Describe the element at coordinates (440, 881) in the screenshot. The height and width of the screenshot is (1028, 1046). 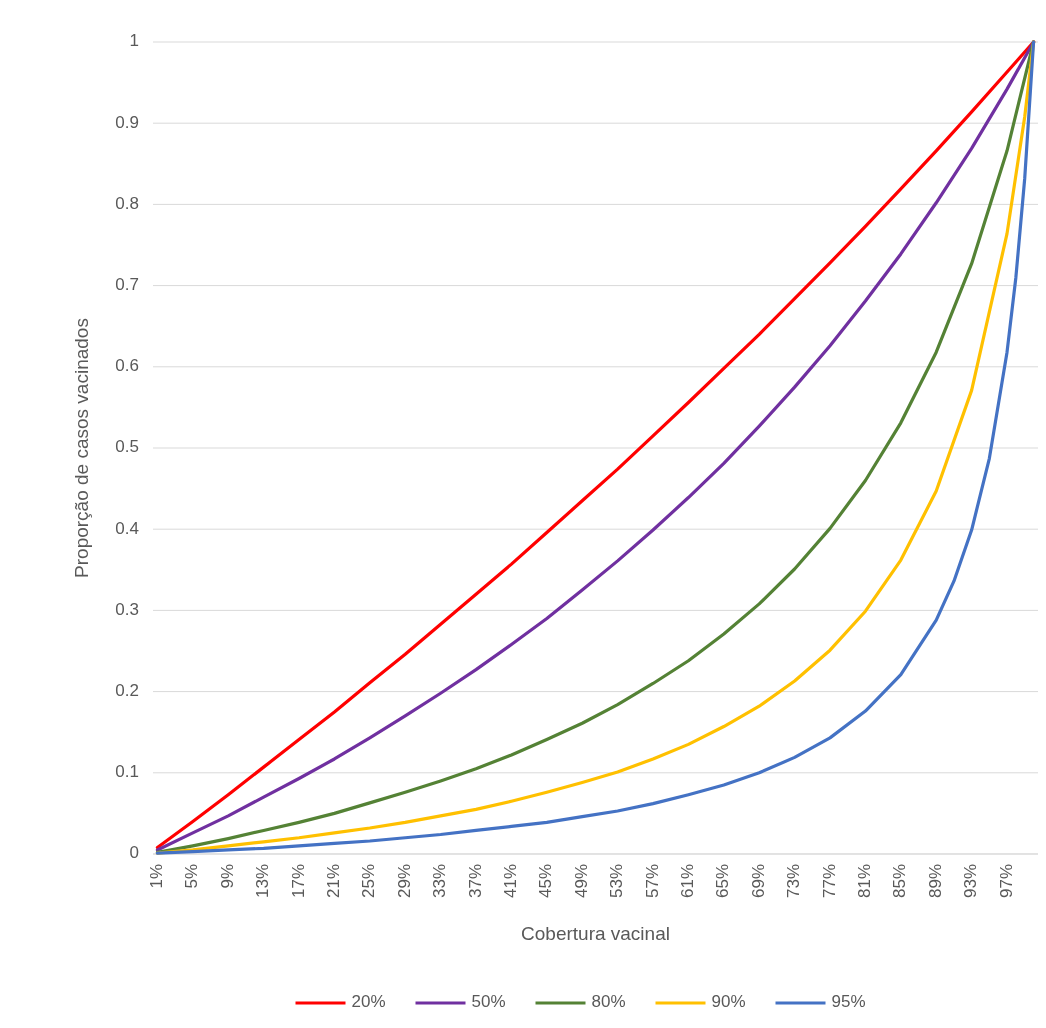
I see `x-tick-label: 33%` at that location.